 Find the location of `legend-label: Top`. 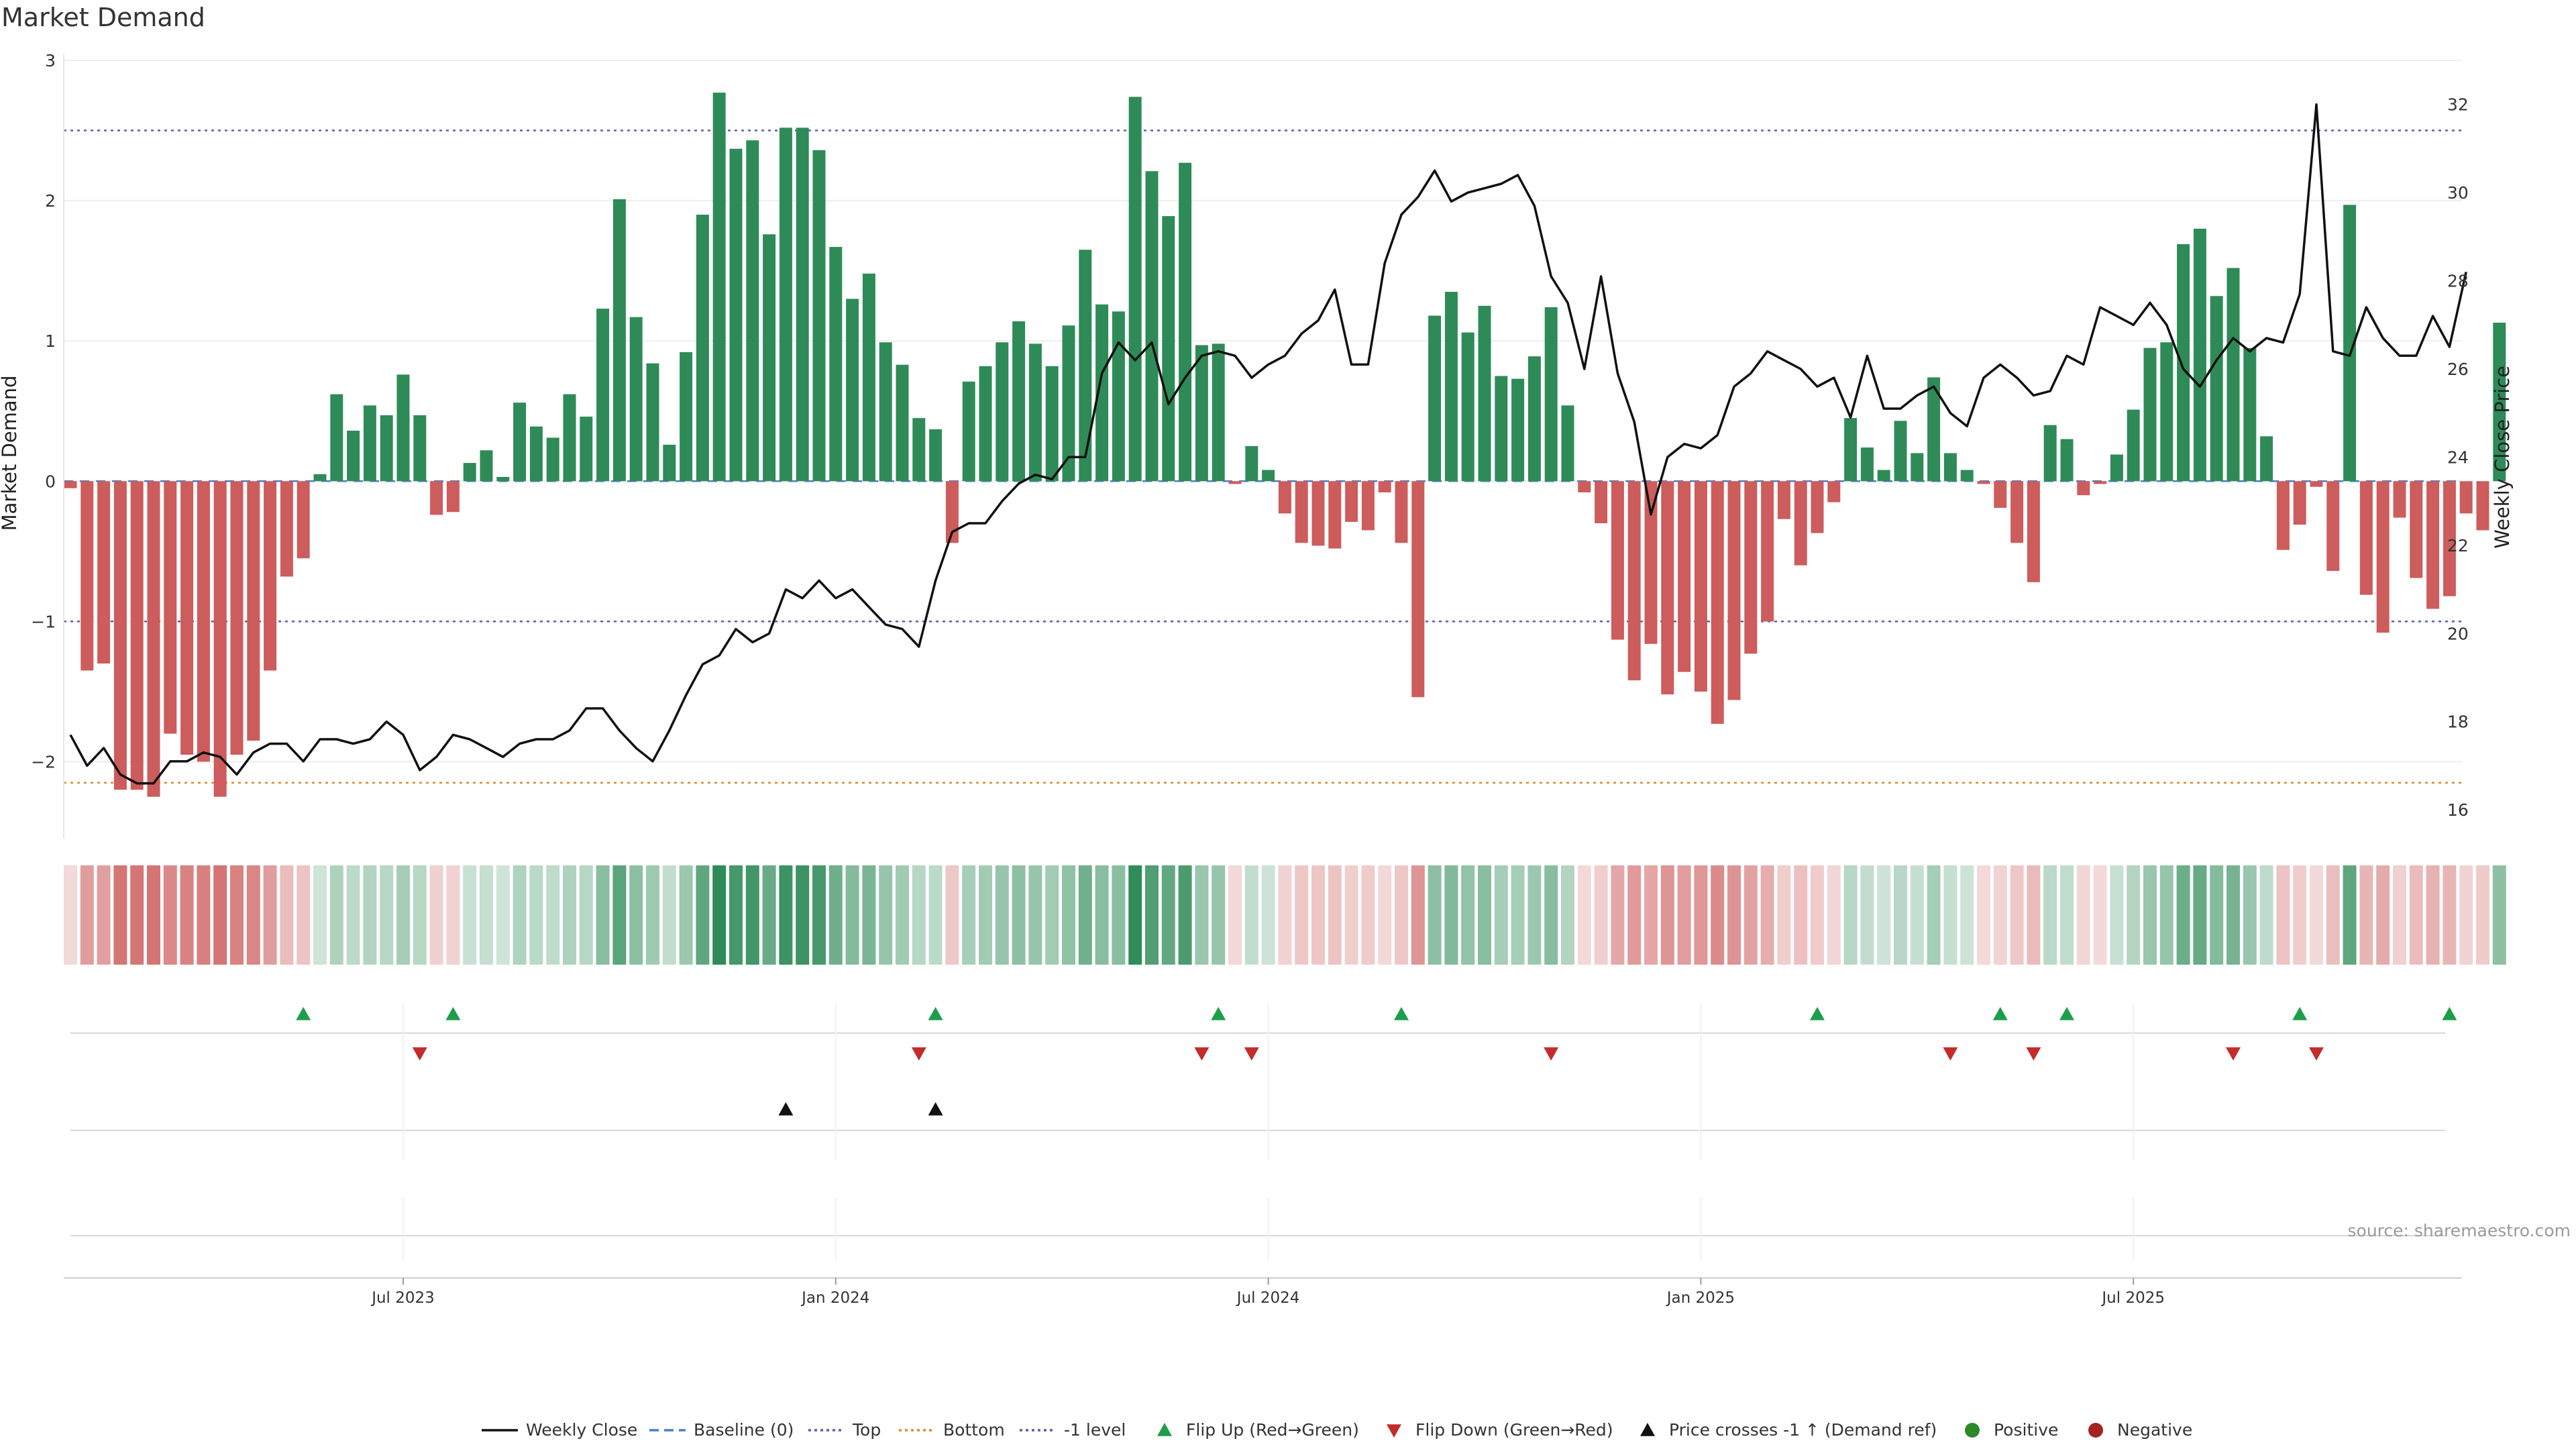

legend-label: Top is located at coordinates (866, 1430).